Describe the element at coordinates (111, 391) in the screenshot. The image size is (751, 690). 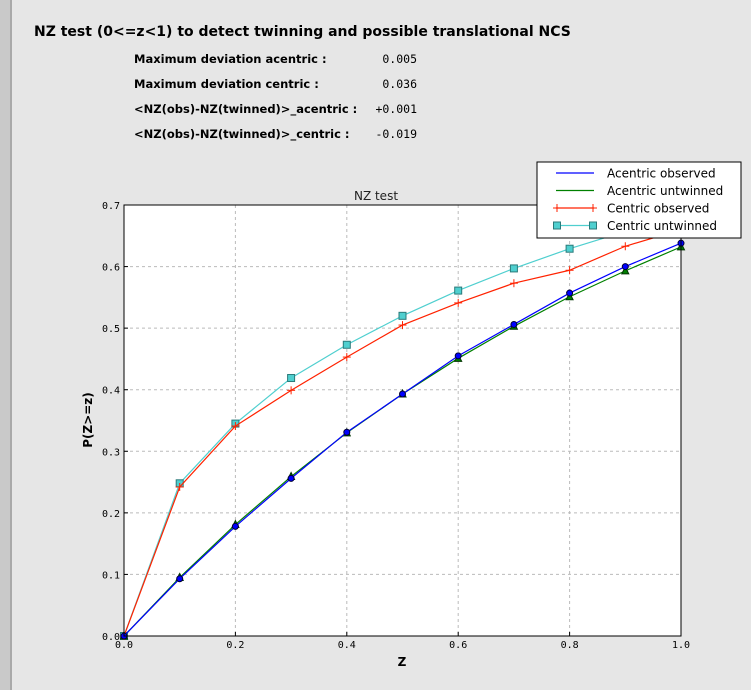
I see `y-tick-label: 0.4` at that location.